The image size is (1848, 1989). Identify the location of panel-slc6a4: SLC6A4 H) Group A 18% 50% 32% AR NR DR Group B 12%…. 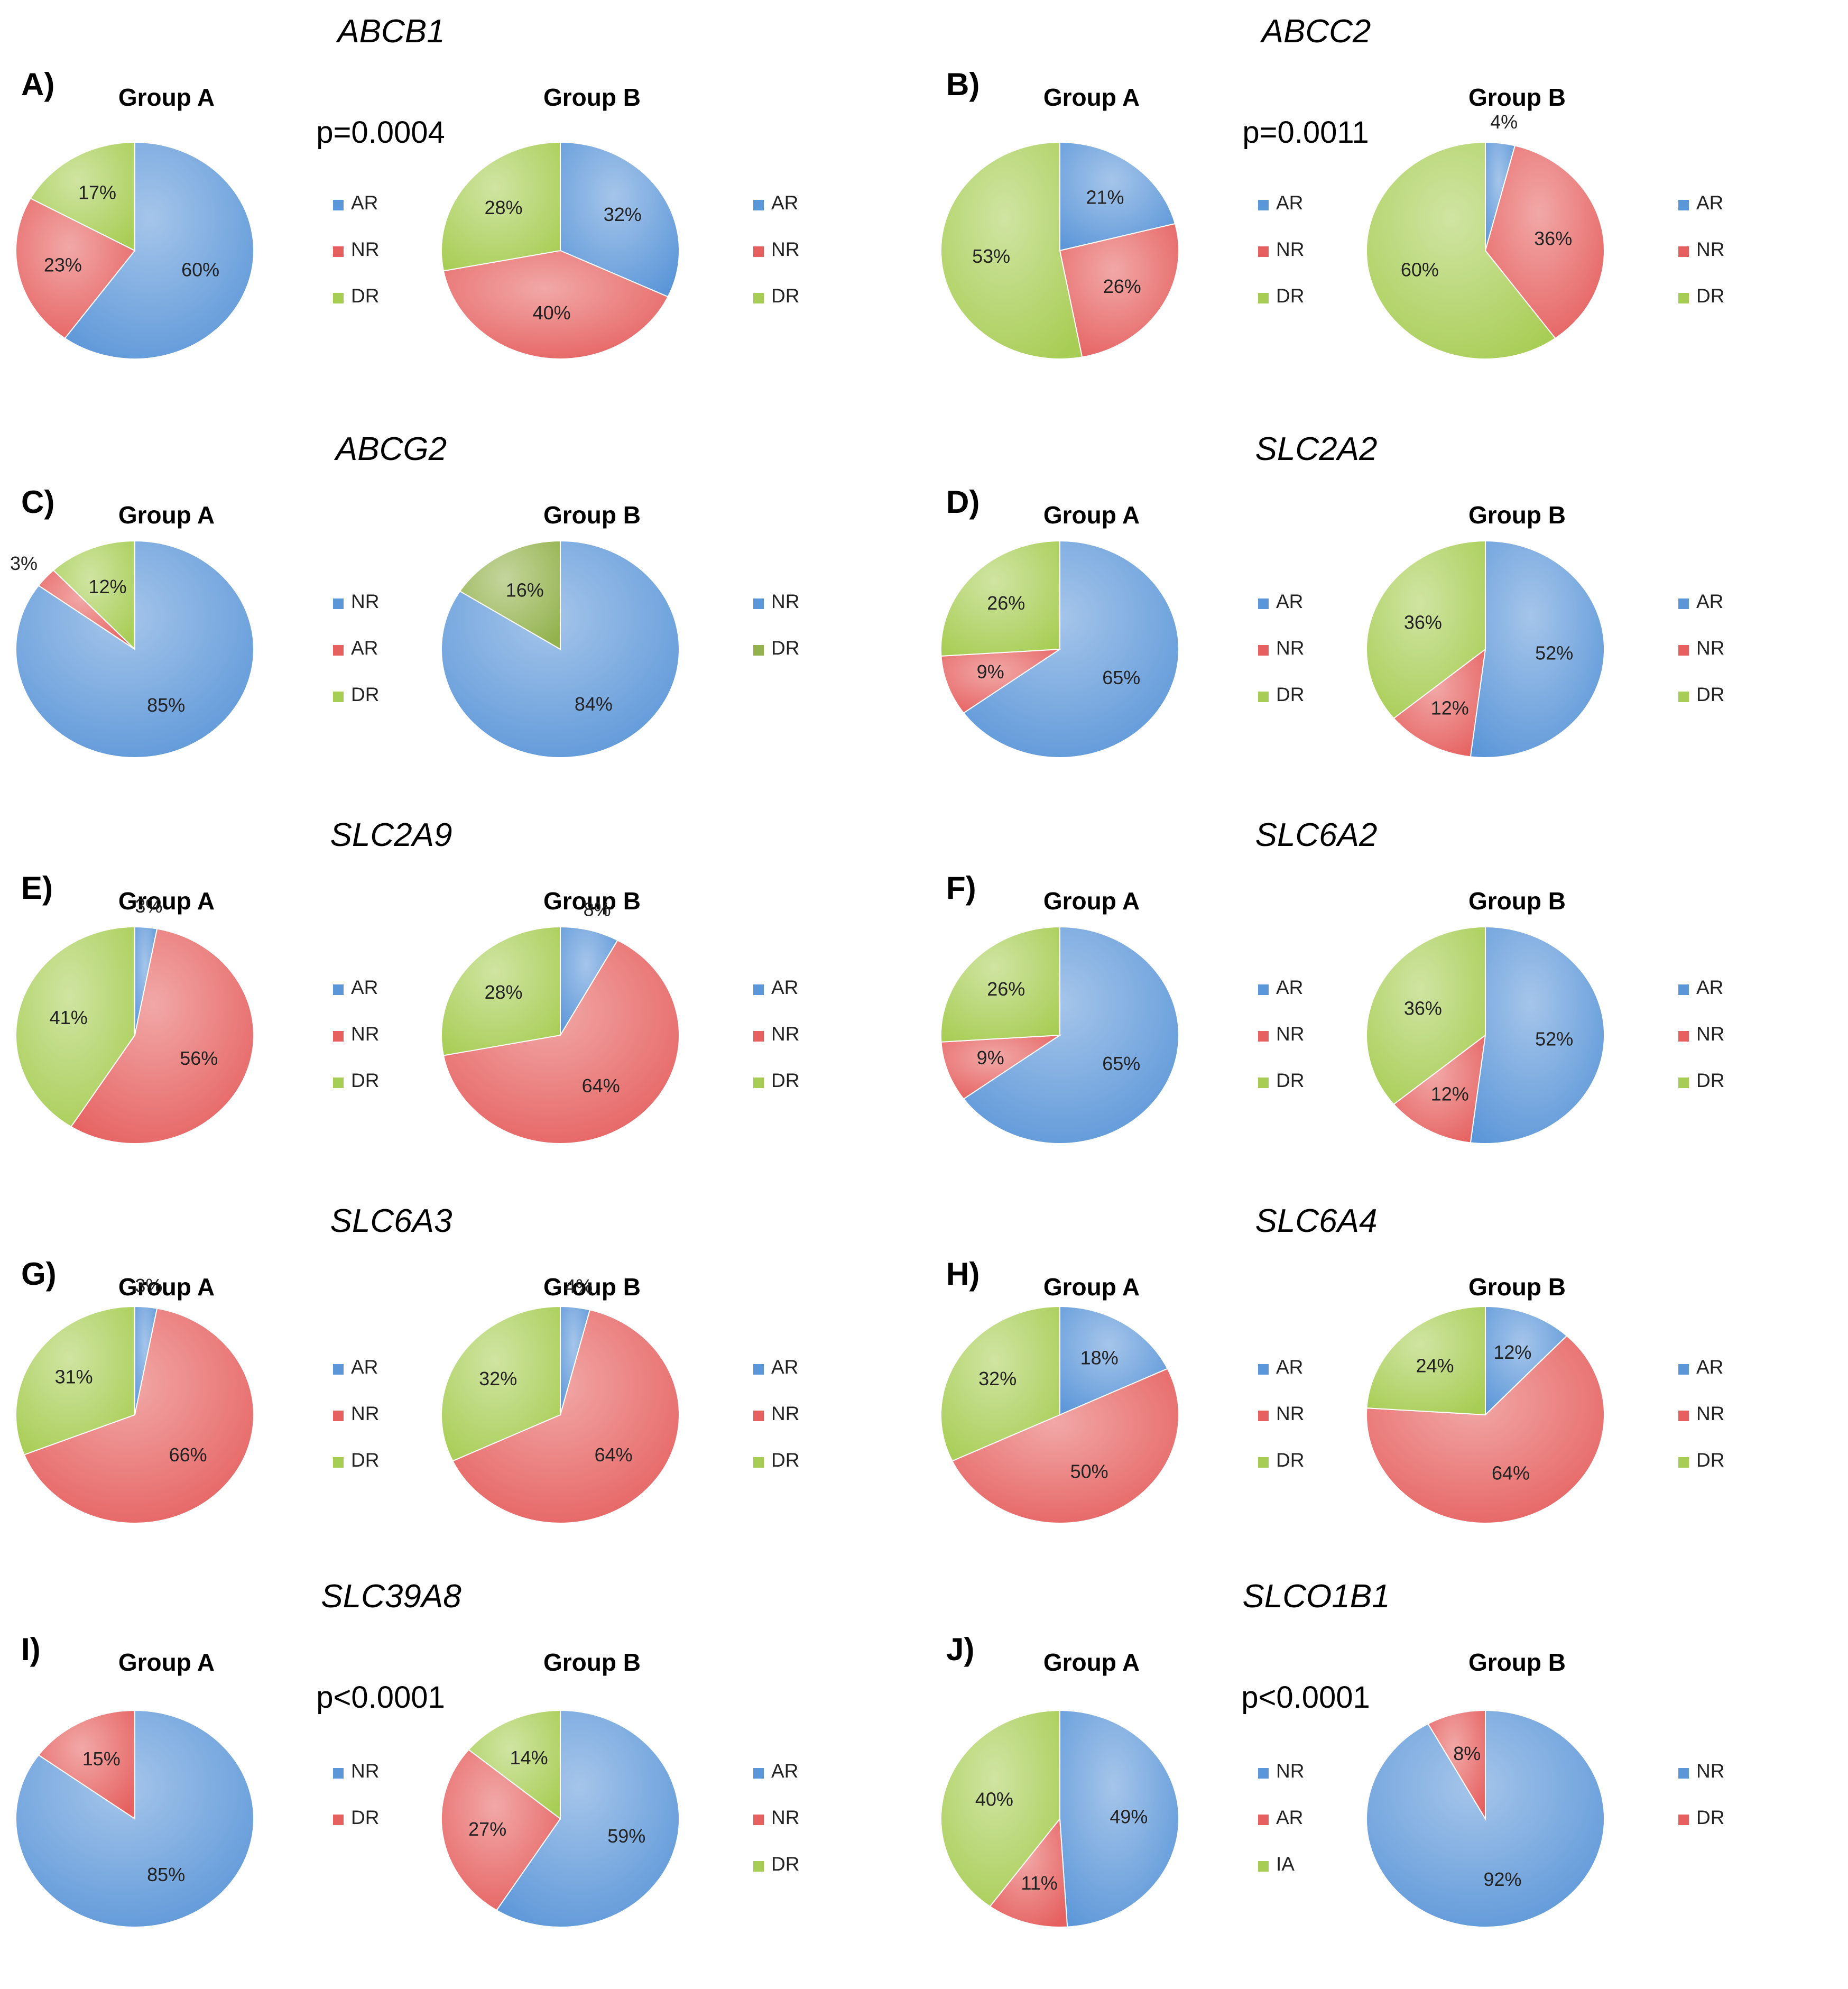
(1332, 1363).